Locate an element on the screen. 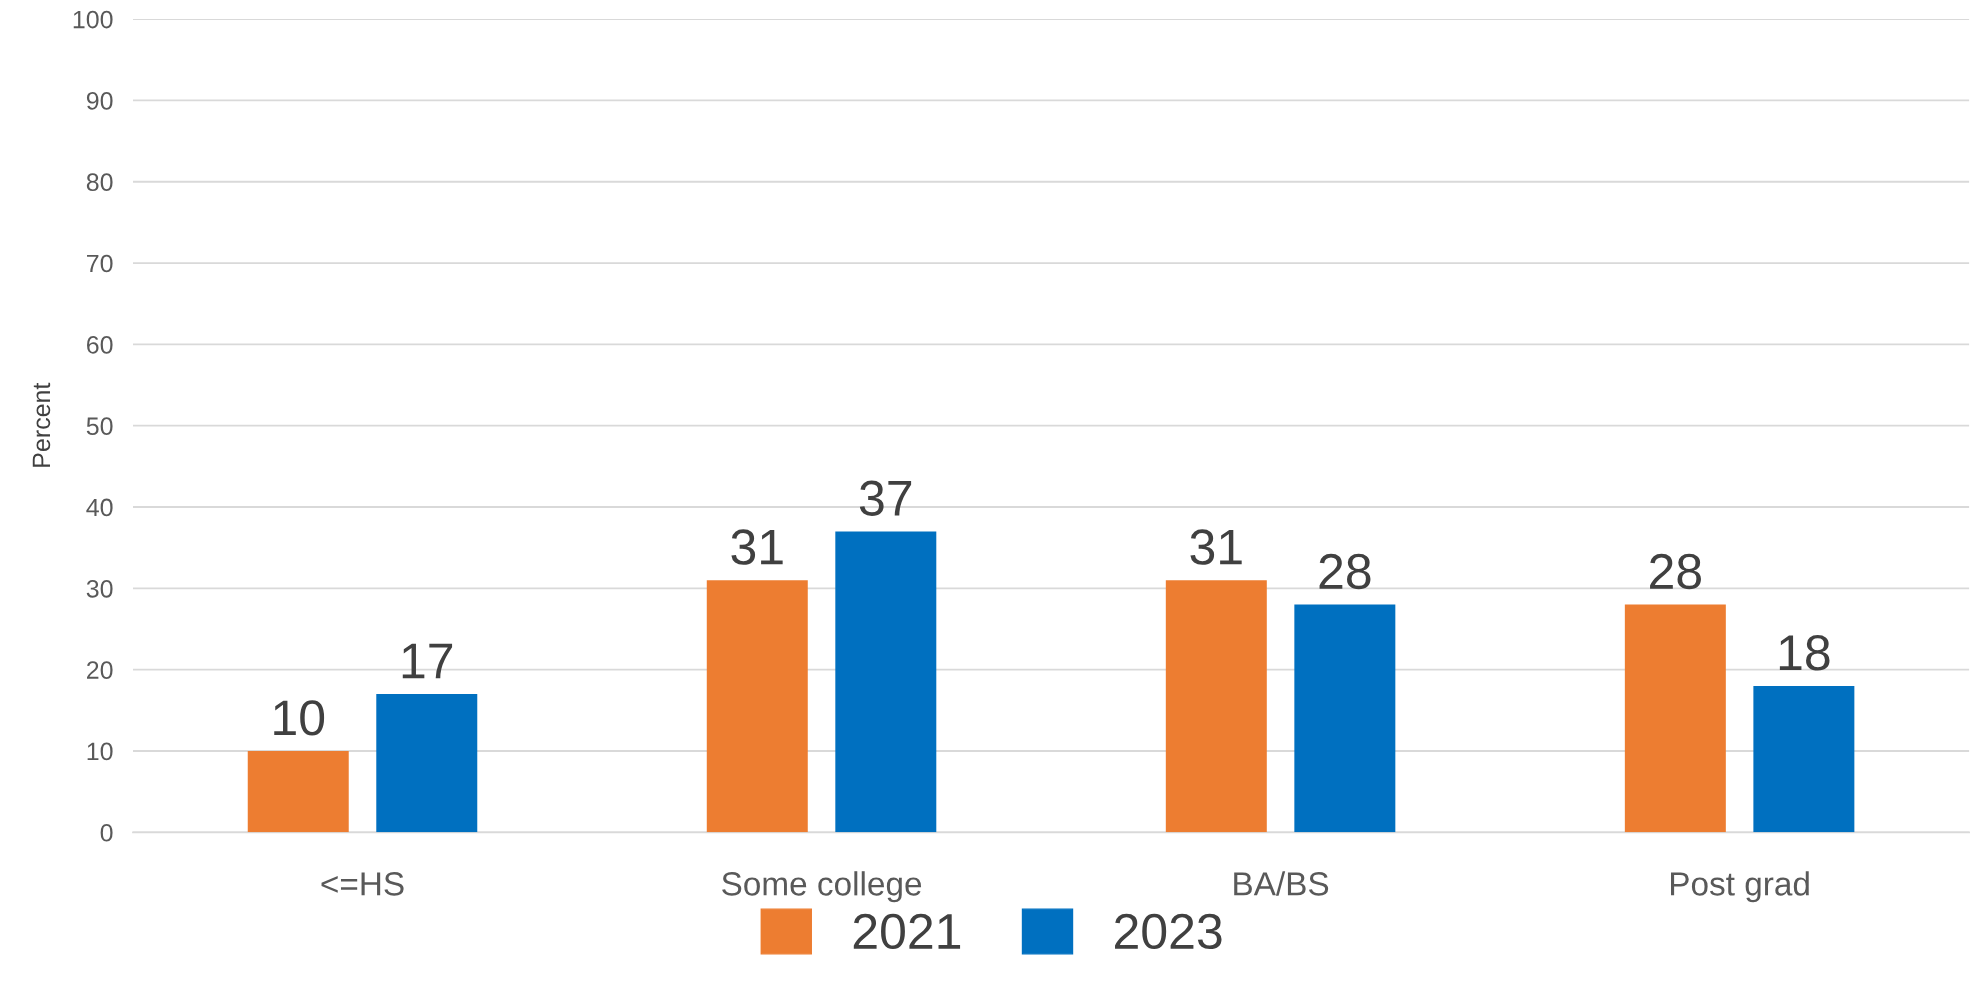 The width and height of the screenshot is (1985, 1004). y-axis-title: Percent is located at coordinates (41, 424).